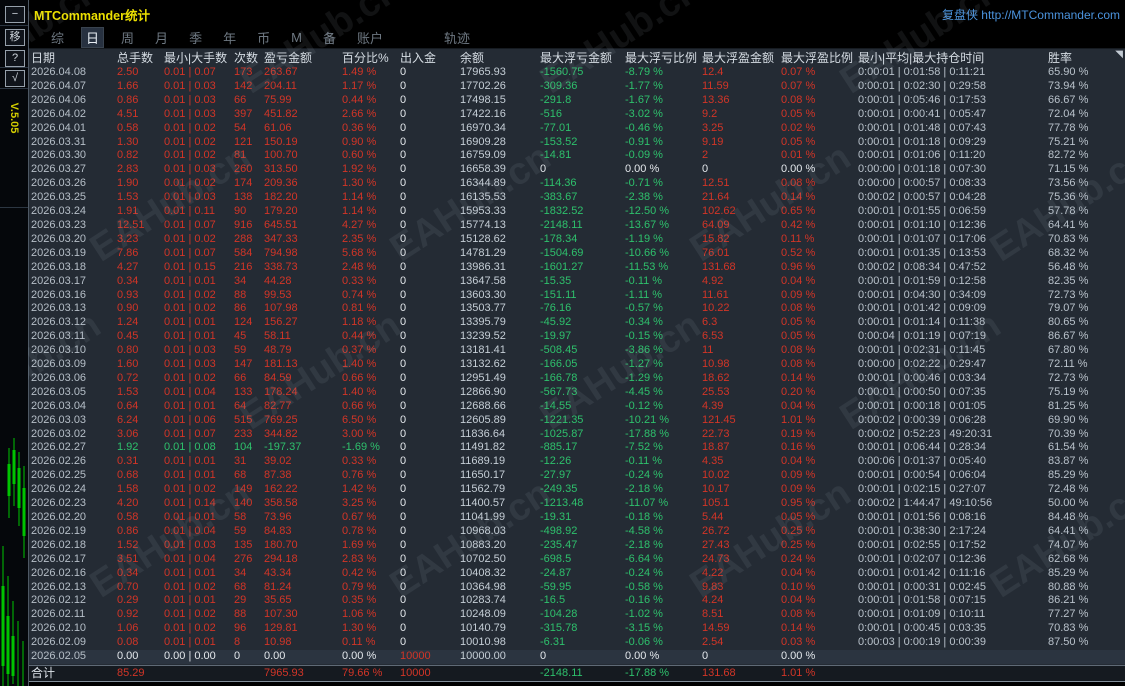 This screenshot has width=1125, height=686. Describe the element at coordinates (190, 364) in the screenshot. I see `cell: 0.01 | 0.03` at that location.